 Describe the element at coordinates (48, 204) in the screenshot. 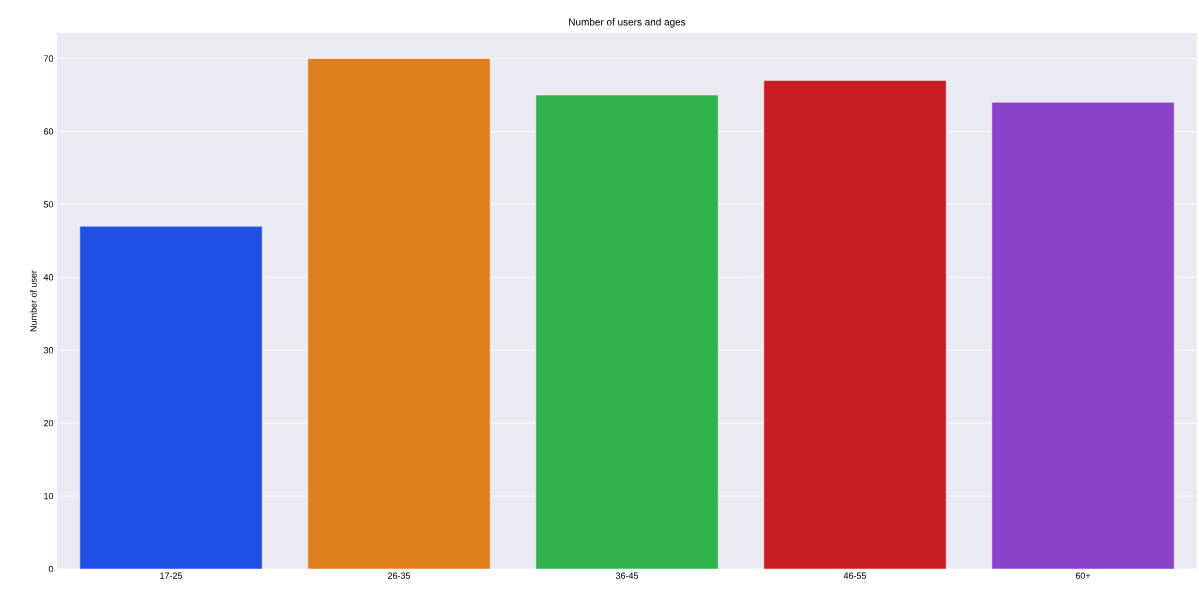

I see `y-tick-label: 50` at that location.